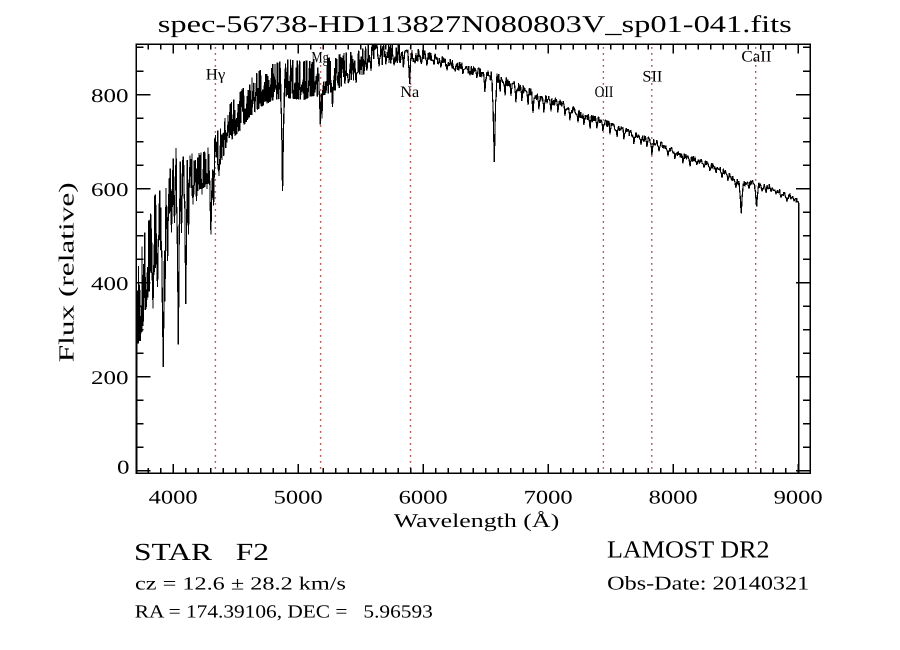 This screenshot has height=650, width=900. Describe the element at coordinates (67, 272) in the screenshot. I see `svg-text: Flux (relative)` at that location.